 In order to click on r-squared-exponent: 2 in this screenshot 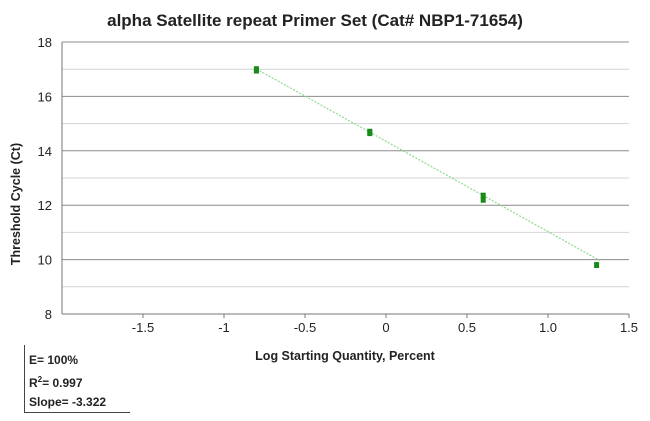, I will do `click(40, 379)`.